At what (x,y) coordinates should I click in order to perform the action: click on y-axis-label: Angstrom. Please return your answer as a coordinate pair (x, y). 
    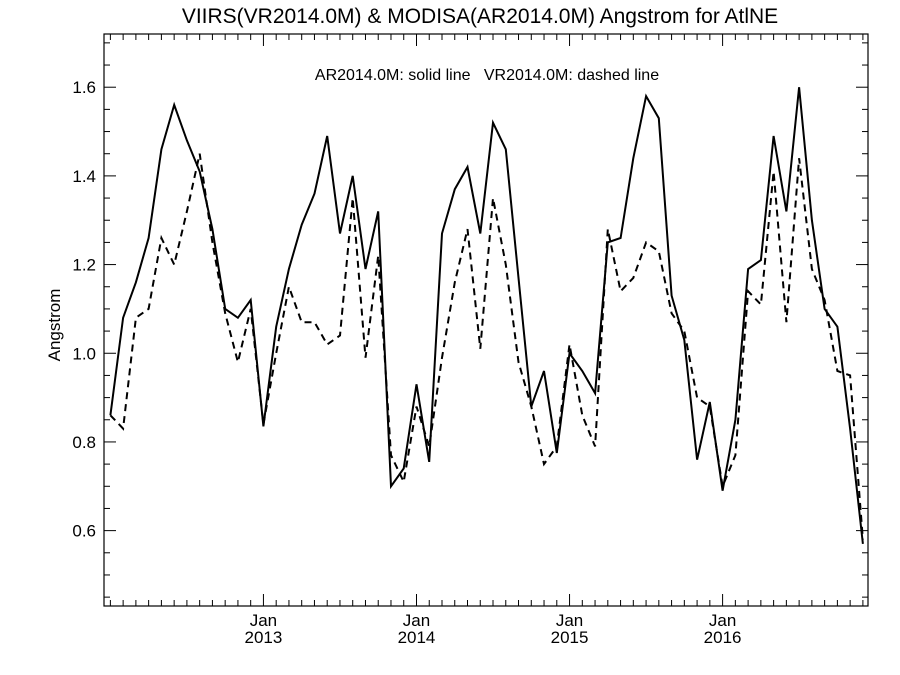
    Looking at the image, I should click on (54, 325).